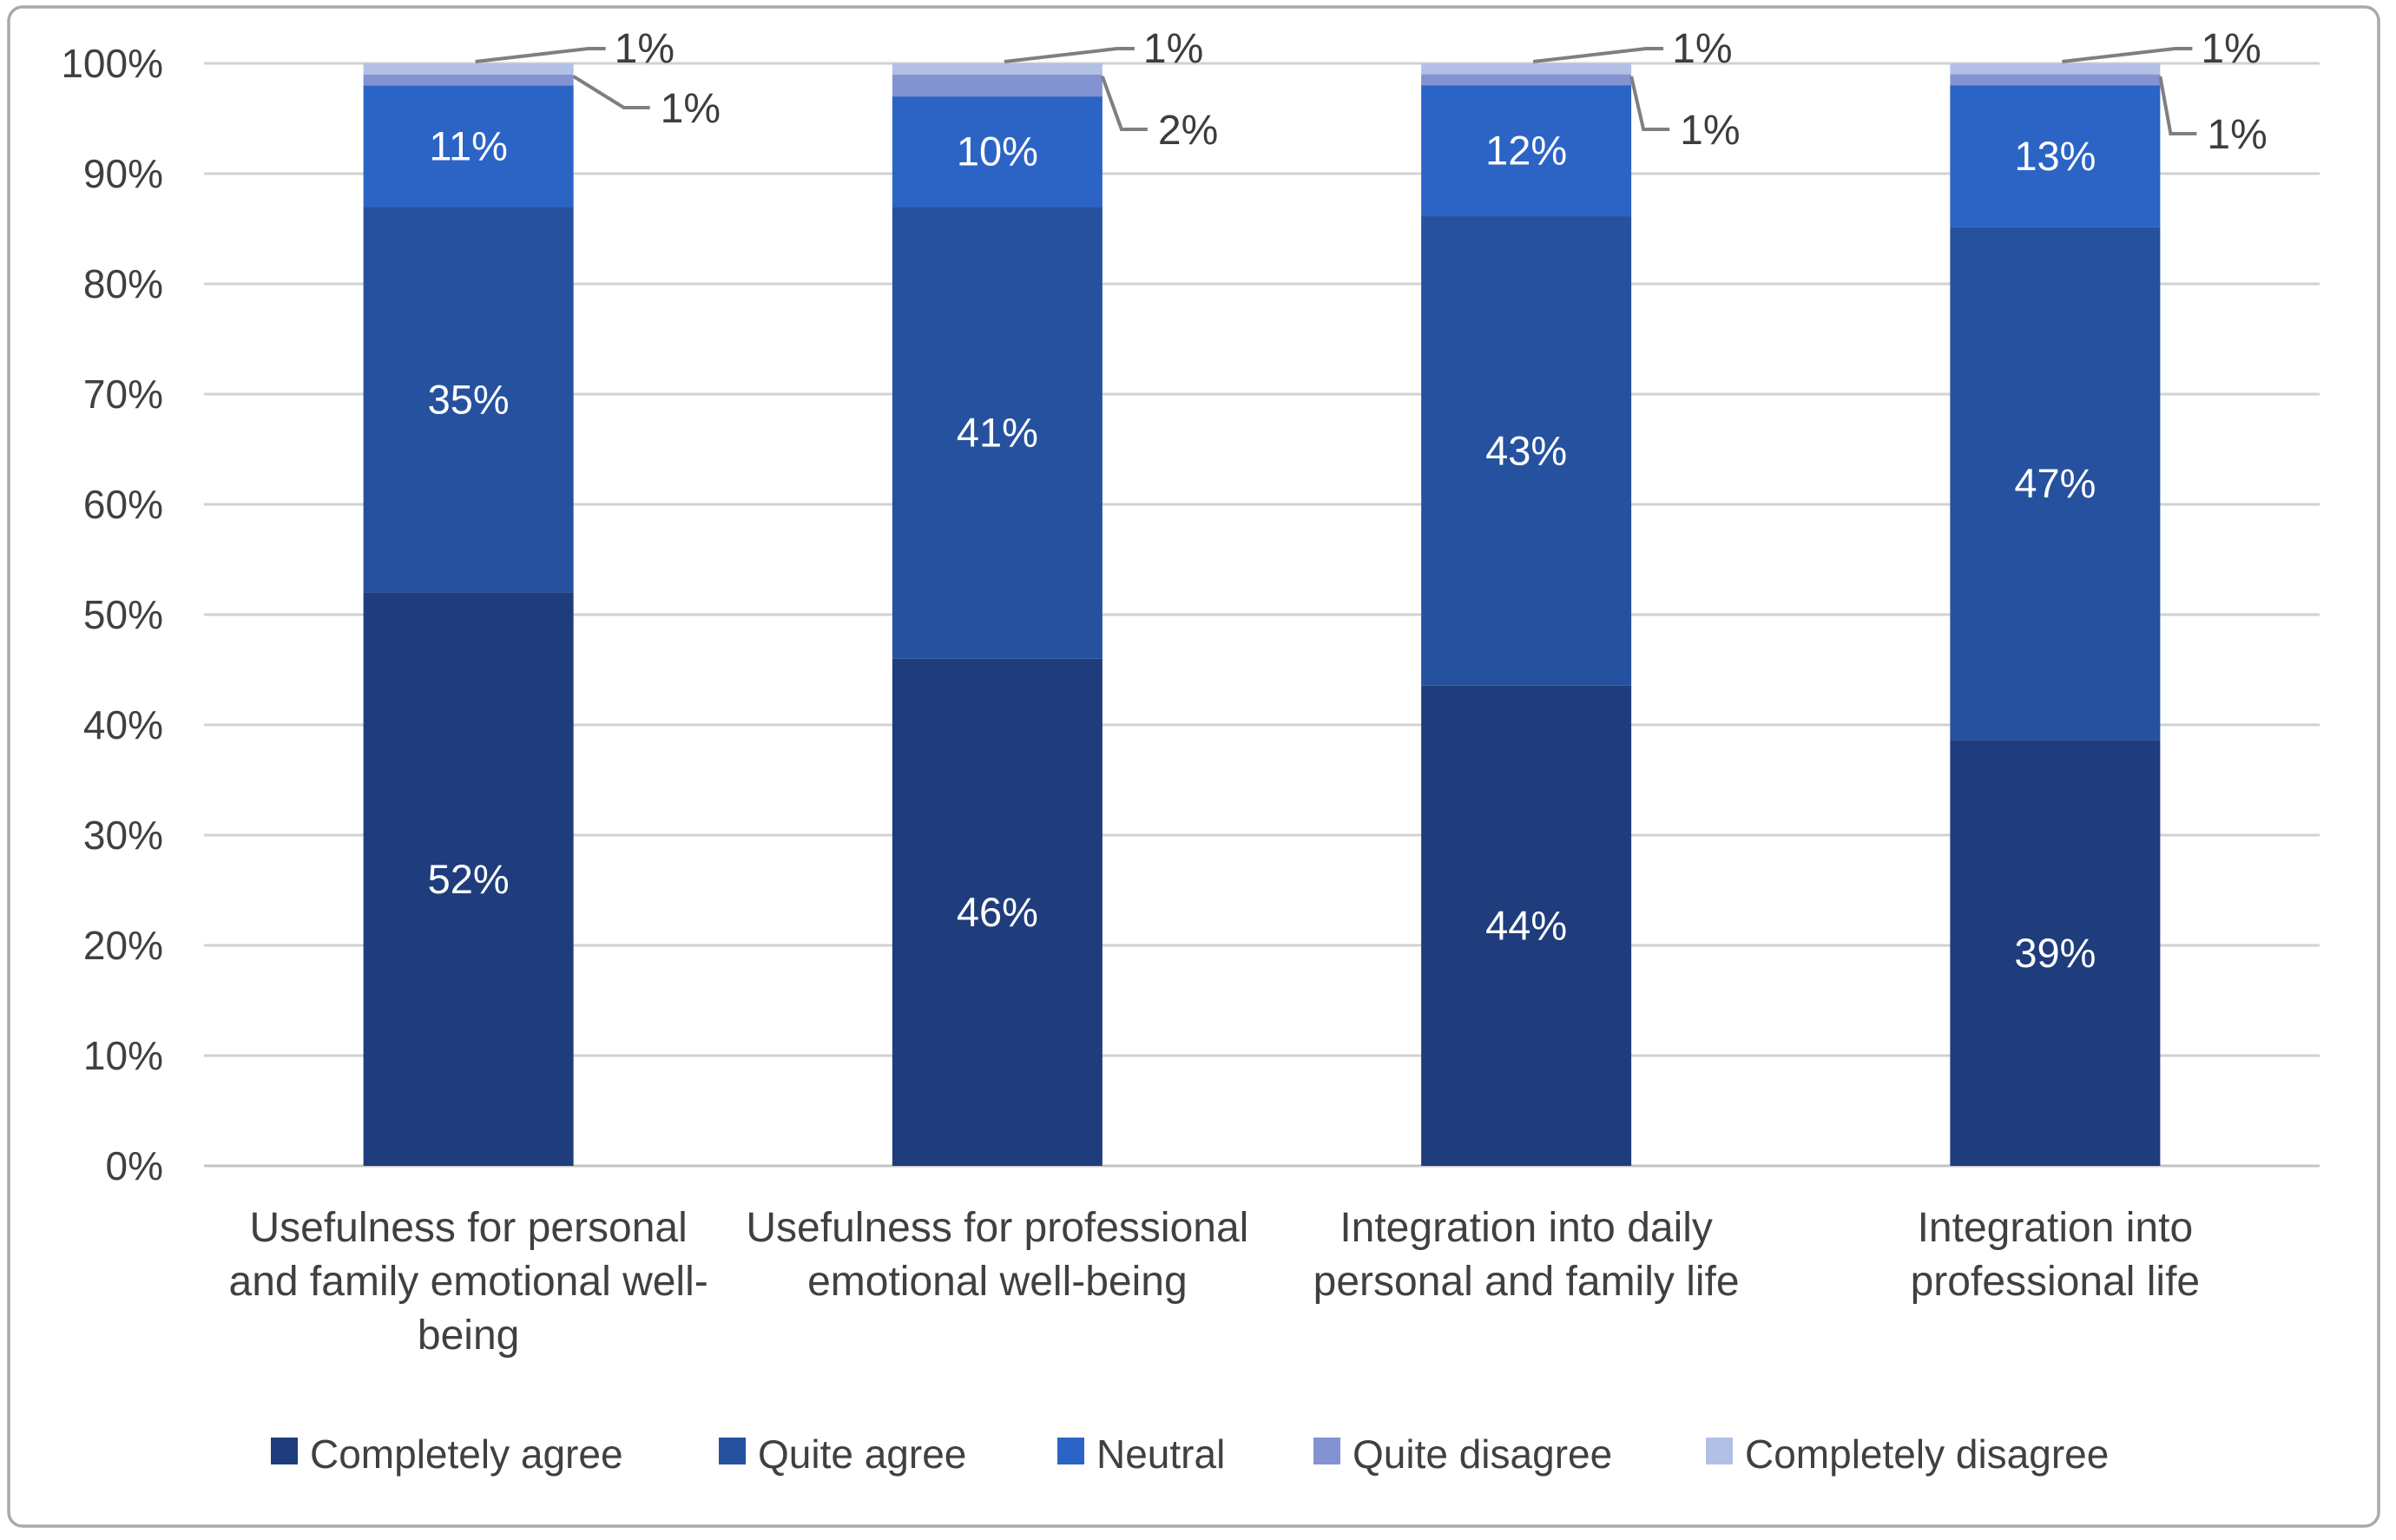 This screenshot has height=1540, width=2396. Describe the element at coordinates (468, 1336) in the screenshot. I see `x-axis-category-label: being` at that location.